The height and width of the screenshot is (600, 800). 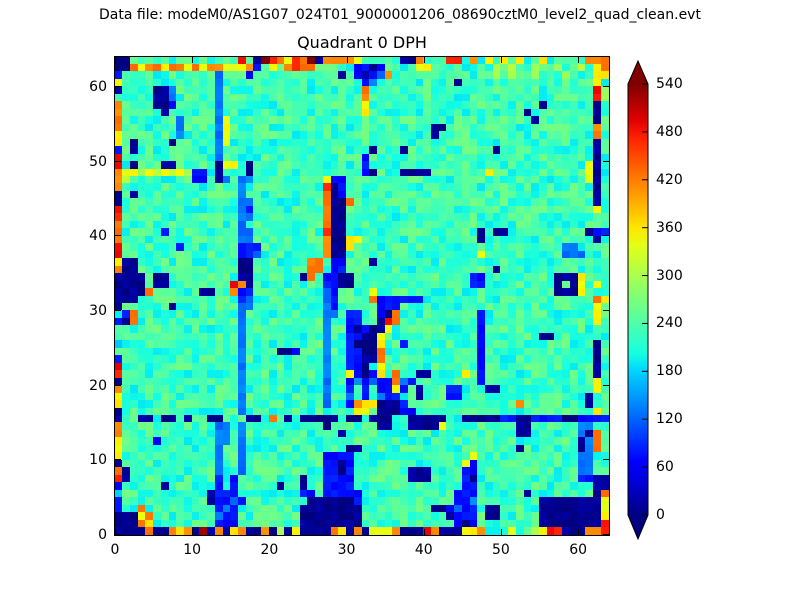 I want to click on x-tick-label: 60, so click(x=578, y=550).